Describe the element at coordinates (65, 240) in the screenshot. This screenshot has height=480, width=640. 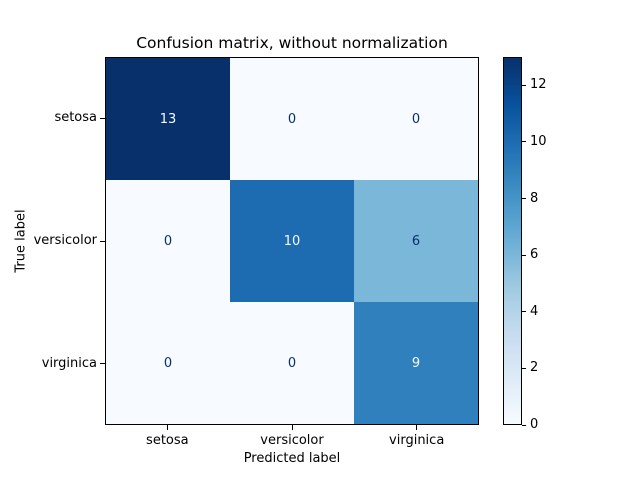
I see `y-tick-label-versicolor: versicolor` at that location.